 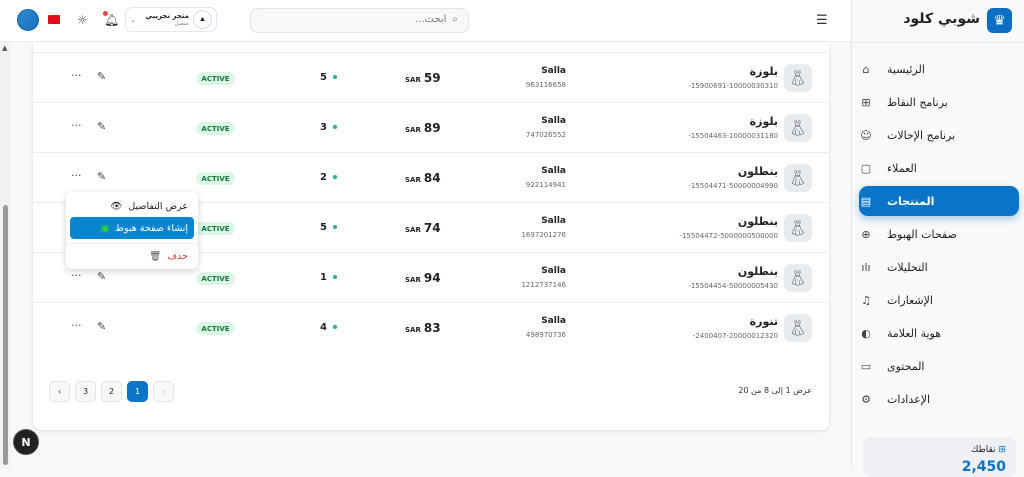 I want to click on sidebar-item-1: ⊞ برنامج النقاط, so click(x=939, y=102).